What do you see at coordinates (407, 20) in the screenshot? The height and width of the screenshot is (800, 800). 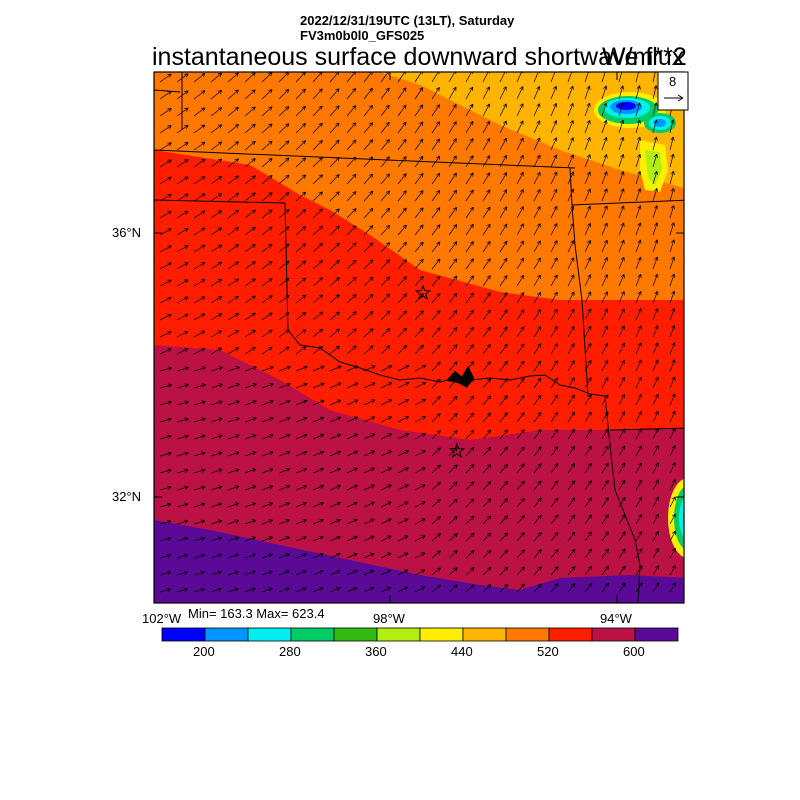 I see `valid-time-header: 2022/12/31/19UTC (13LT), Saturday` at bounding box center [407, 20].